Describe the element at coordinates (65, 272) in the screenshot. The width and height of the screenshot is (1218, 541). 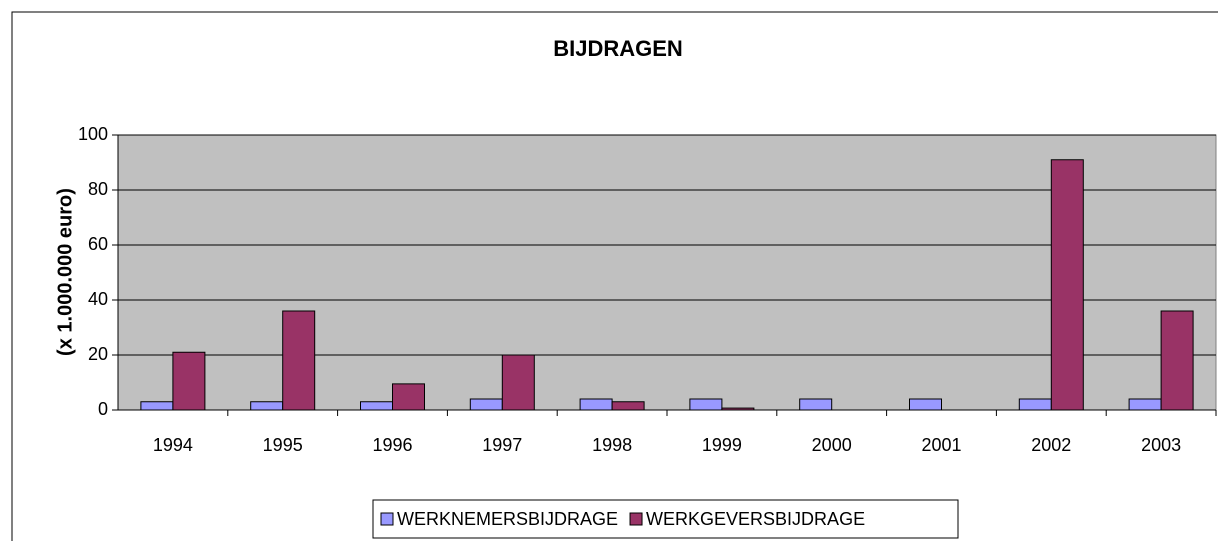
I see `y-axis-label: (x 1.000.000 euro)` at that location.